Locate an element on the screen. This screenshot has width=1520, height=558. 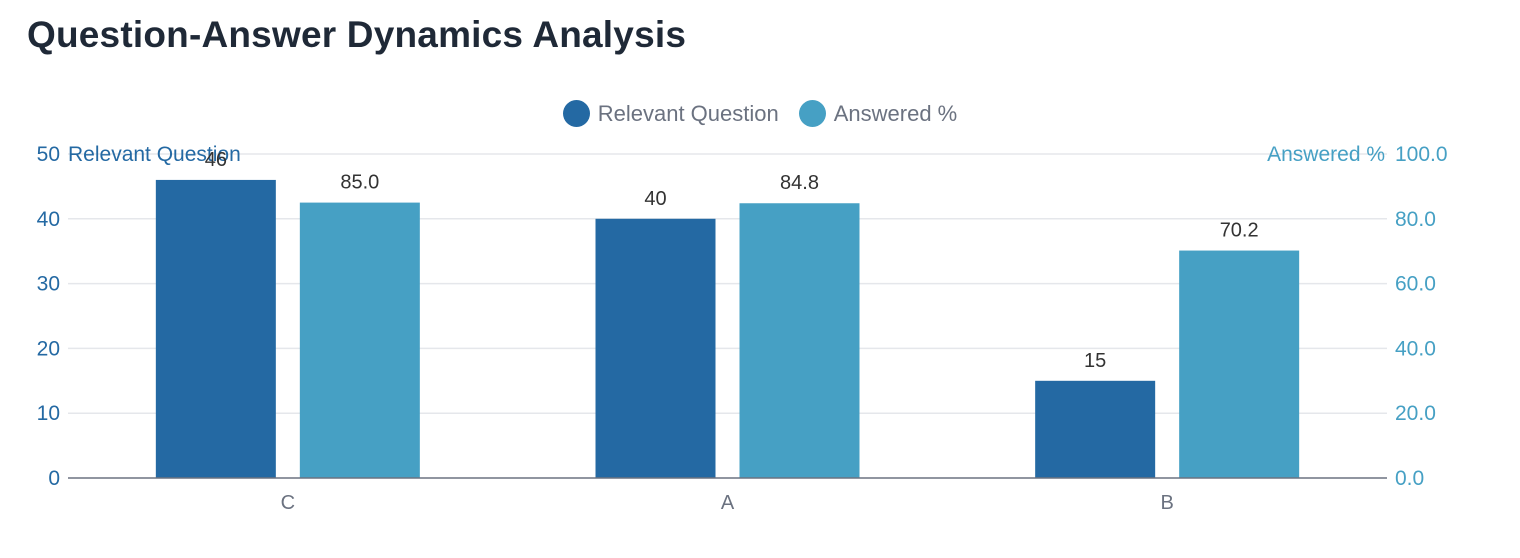
y-right-axis-title: Answered % is located at coordinates (1326, 154).